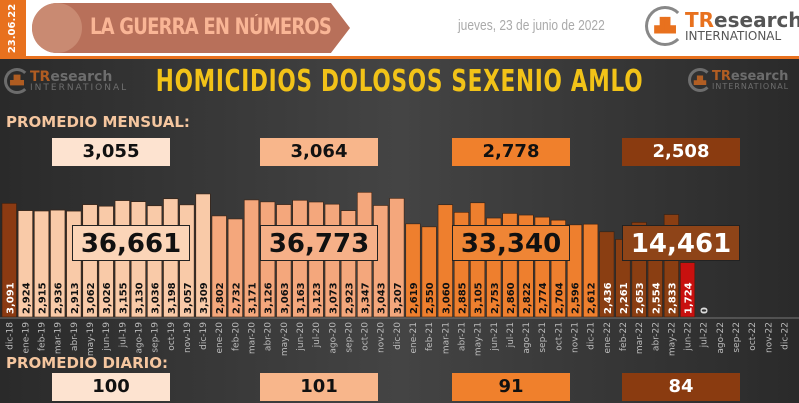 The height and width of the screenshot is (403, 799). What do you see at coordinates (398, 298) in the screenshot?
I see `bar-value-label: 3,207` at bounding box center [398, 298].